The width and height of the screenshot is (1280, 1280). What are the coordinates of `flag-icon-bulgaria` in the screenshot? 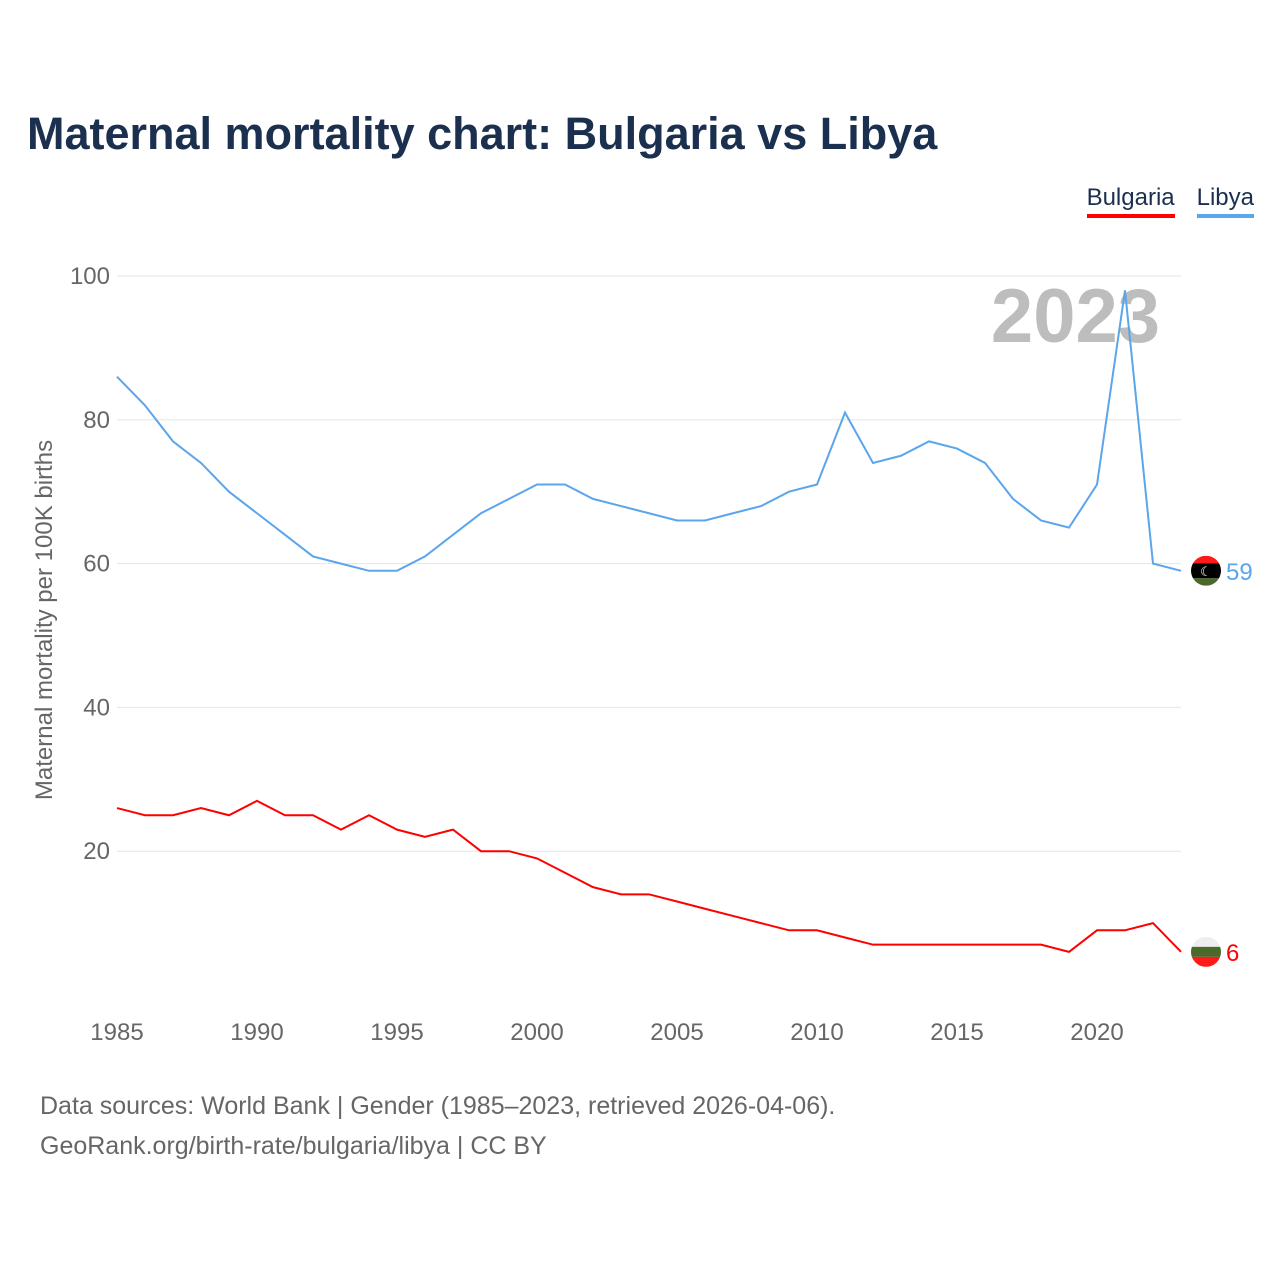 It's located at (1206, 951).